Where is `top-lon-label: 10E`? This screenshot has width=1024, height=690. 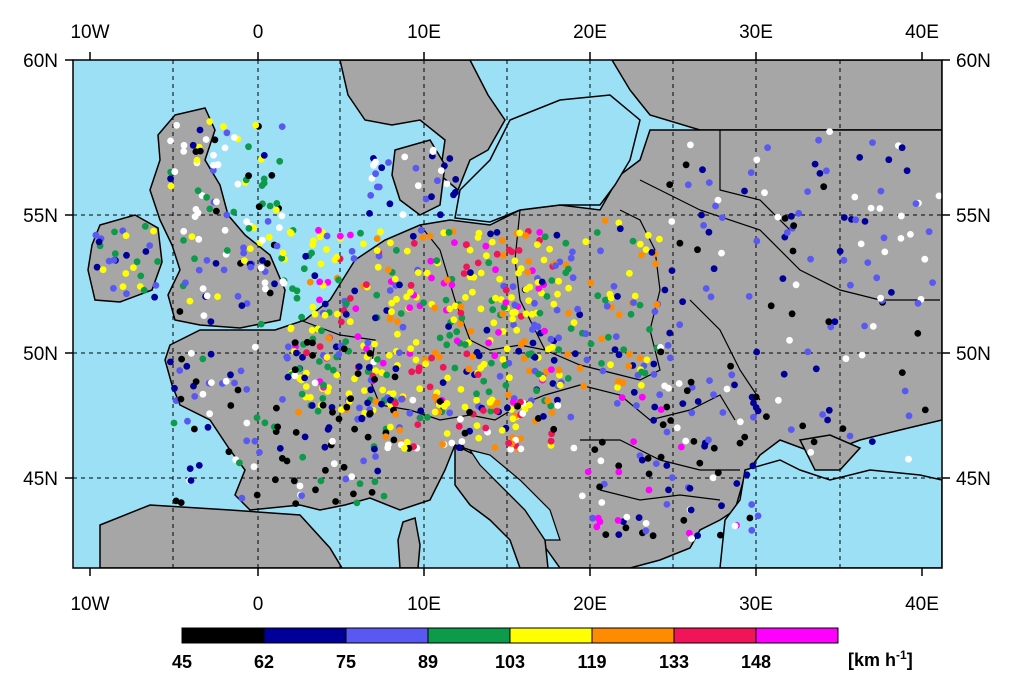 top-lon-label: 10E is located at coordinates (424, 32).